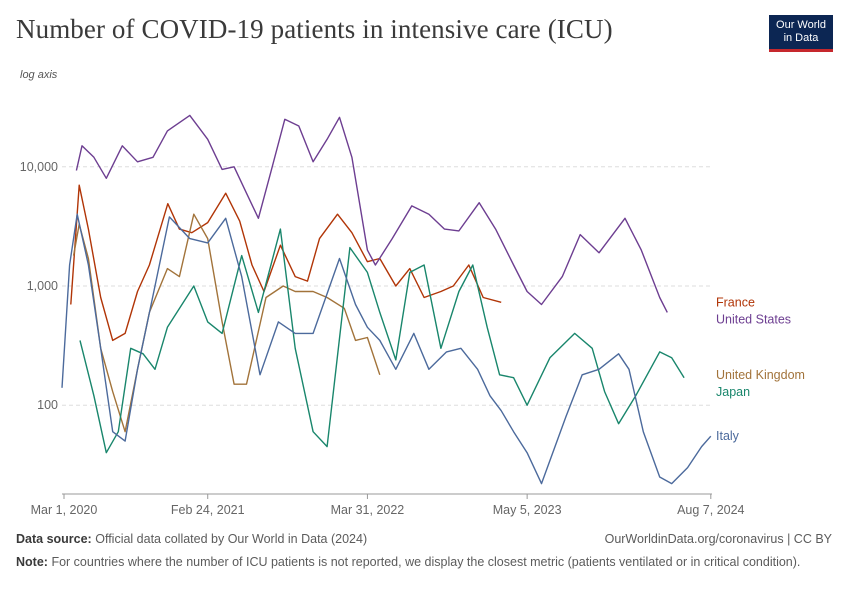 Image resolution: width=850 pixels, height=600 pixels. Describe the element at coordinates (368, 510) in the screenshot. I see `x-tick-label: Mar 31, 2022` at that location.